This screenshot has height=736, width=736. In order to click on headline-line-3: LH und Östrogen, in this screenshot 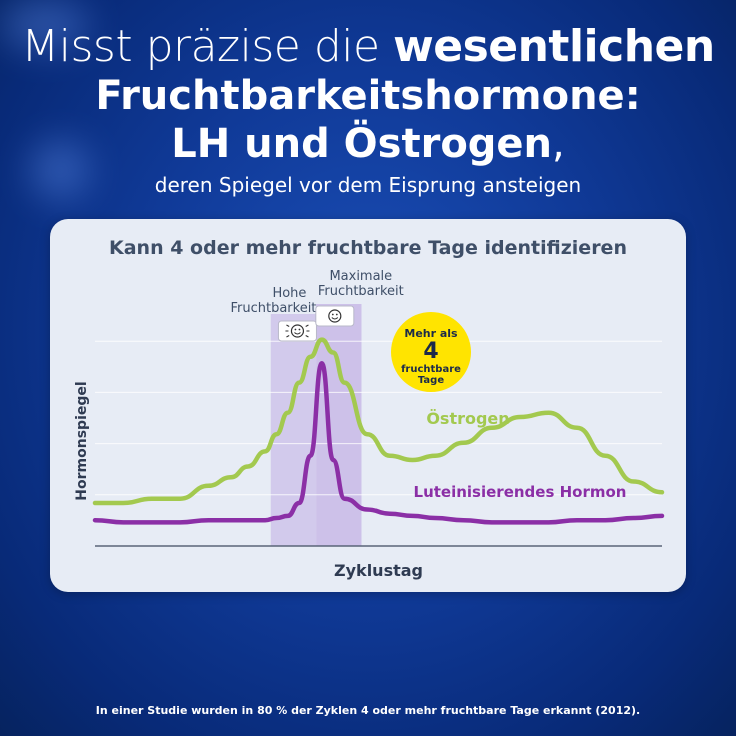, I will do `click(368, 144)`.